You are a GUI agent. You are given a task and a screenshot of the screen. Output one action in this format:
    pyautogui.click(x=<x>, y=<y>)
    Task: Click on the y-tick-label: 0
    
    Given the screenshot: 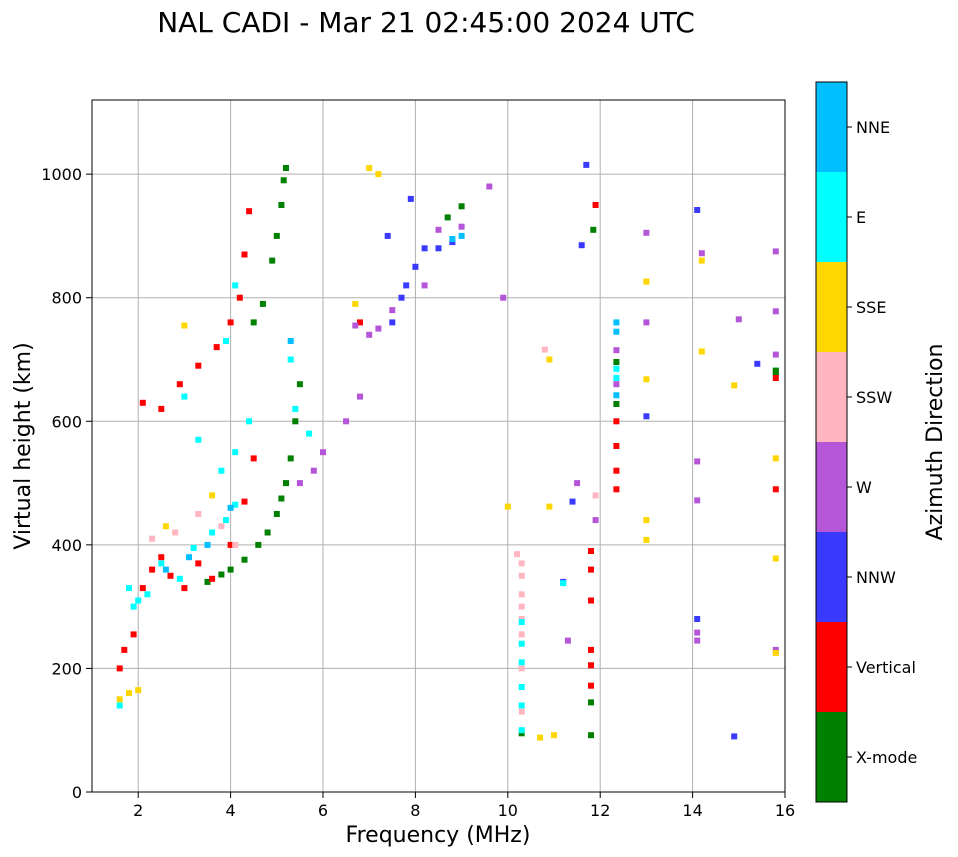 What is the action you would take?
    pyautogui.click(x=77, y=792)
    